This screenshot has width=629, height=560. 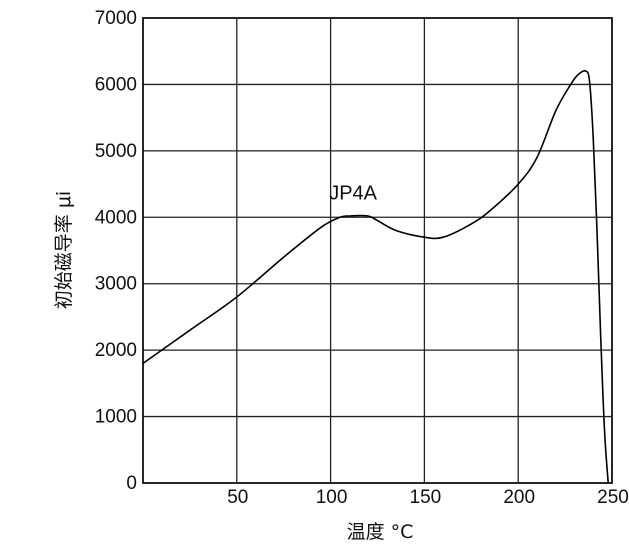 What do you see at coordinates (116, 151) in the screenshot?
I see `y-tick-label: 5000` at bounding box center [116, 151].